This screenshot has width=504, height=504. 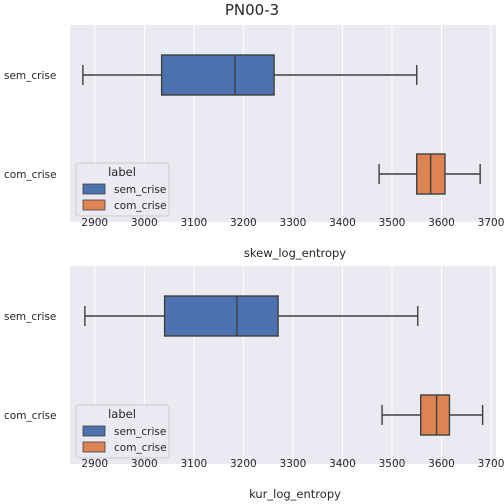 What do you see at coordinates (252, 10) in the screenshot?
I see `chart-title: PN00-3` at bounding box center [252, 10].